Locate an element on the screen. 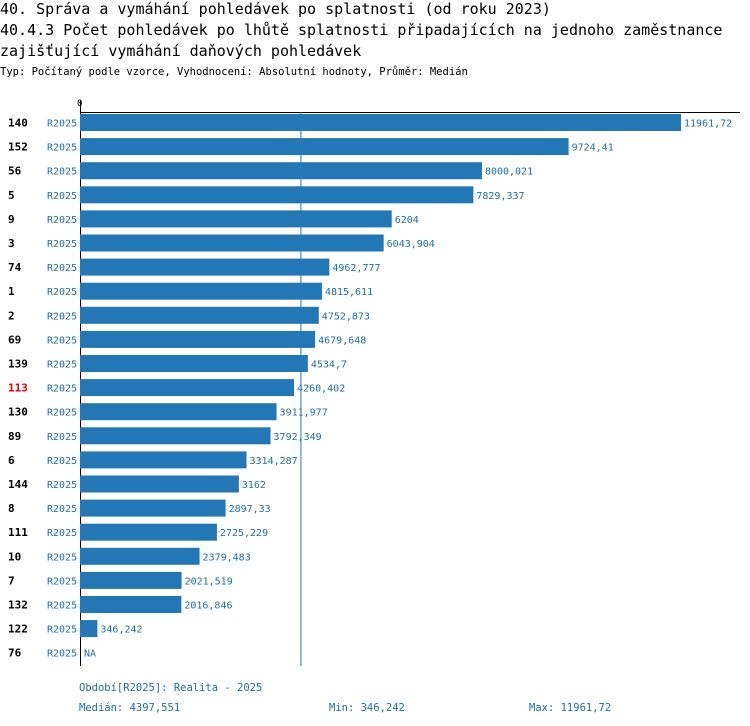 The image size is (750, 726). row-label: 8 is located at coordinates (11, 508).